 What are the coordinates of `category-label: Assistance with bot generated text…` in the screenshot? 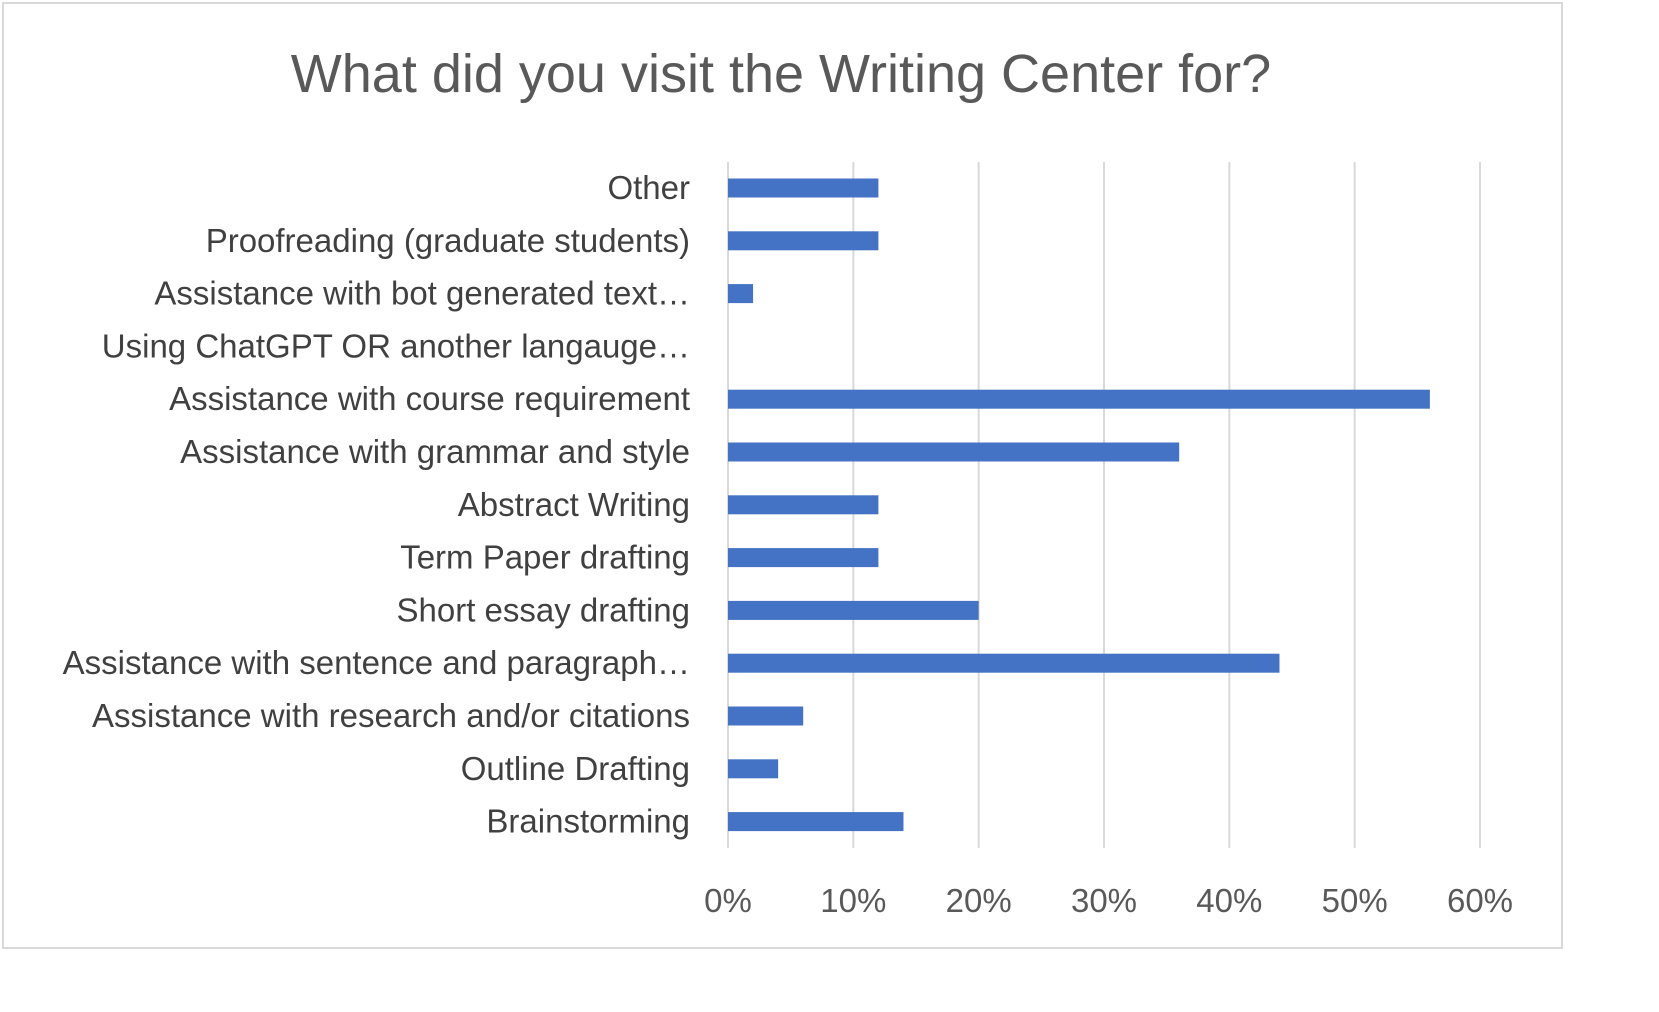 It's located at (422, 293).